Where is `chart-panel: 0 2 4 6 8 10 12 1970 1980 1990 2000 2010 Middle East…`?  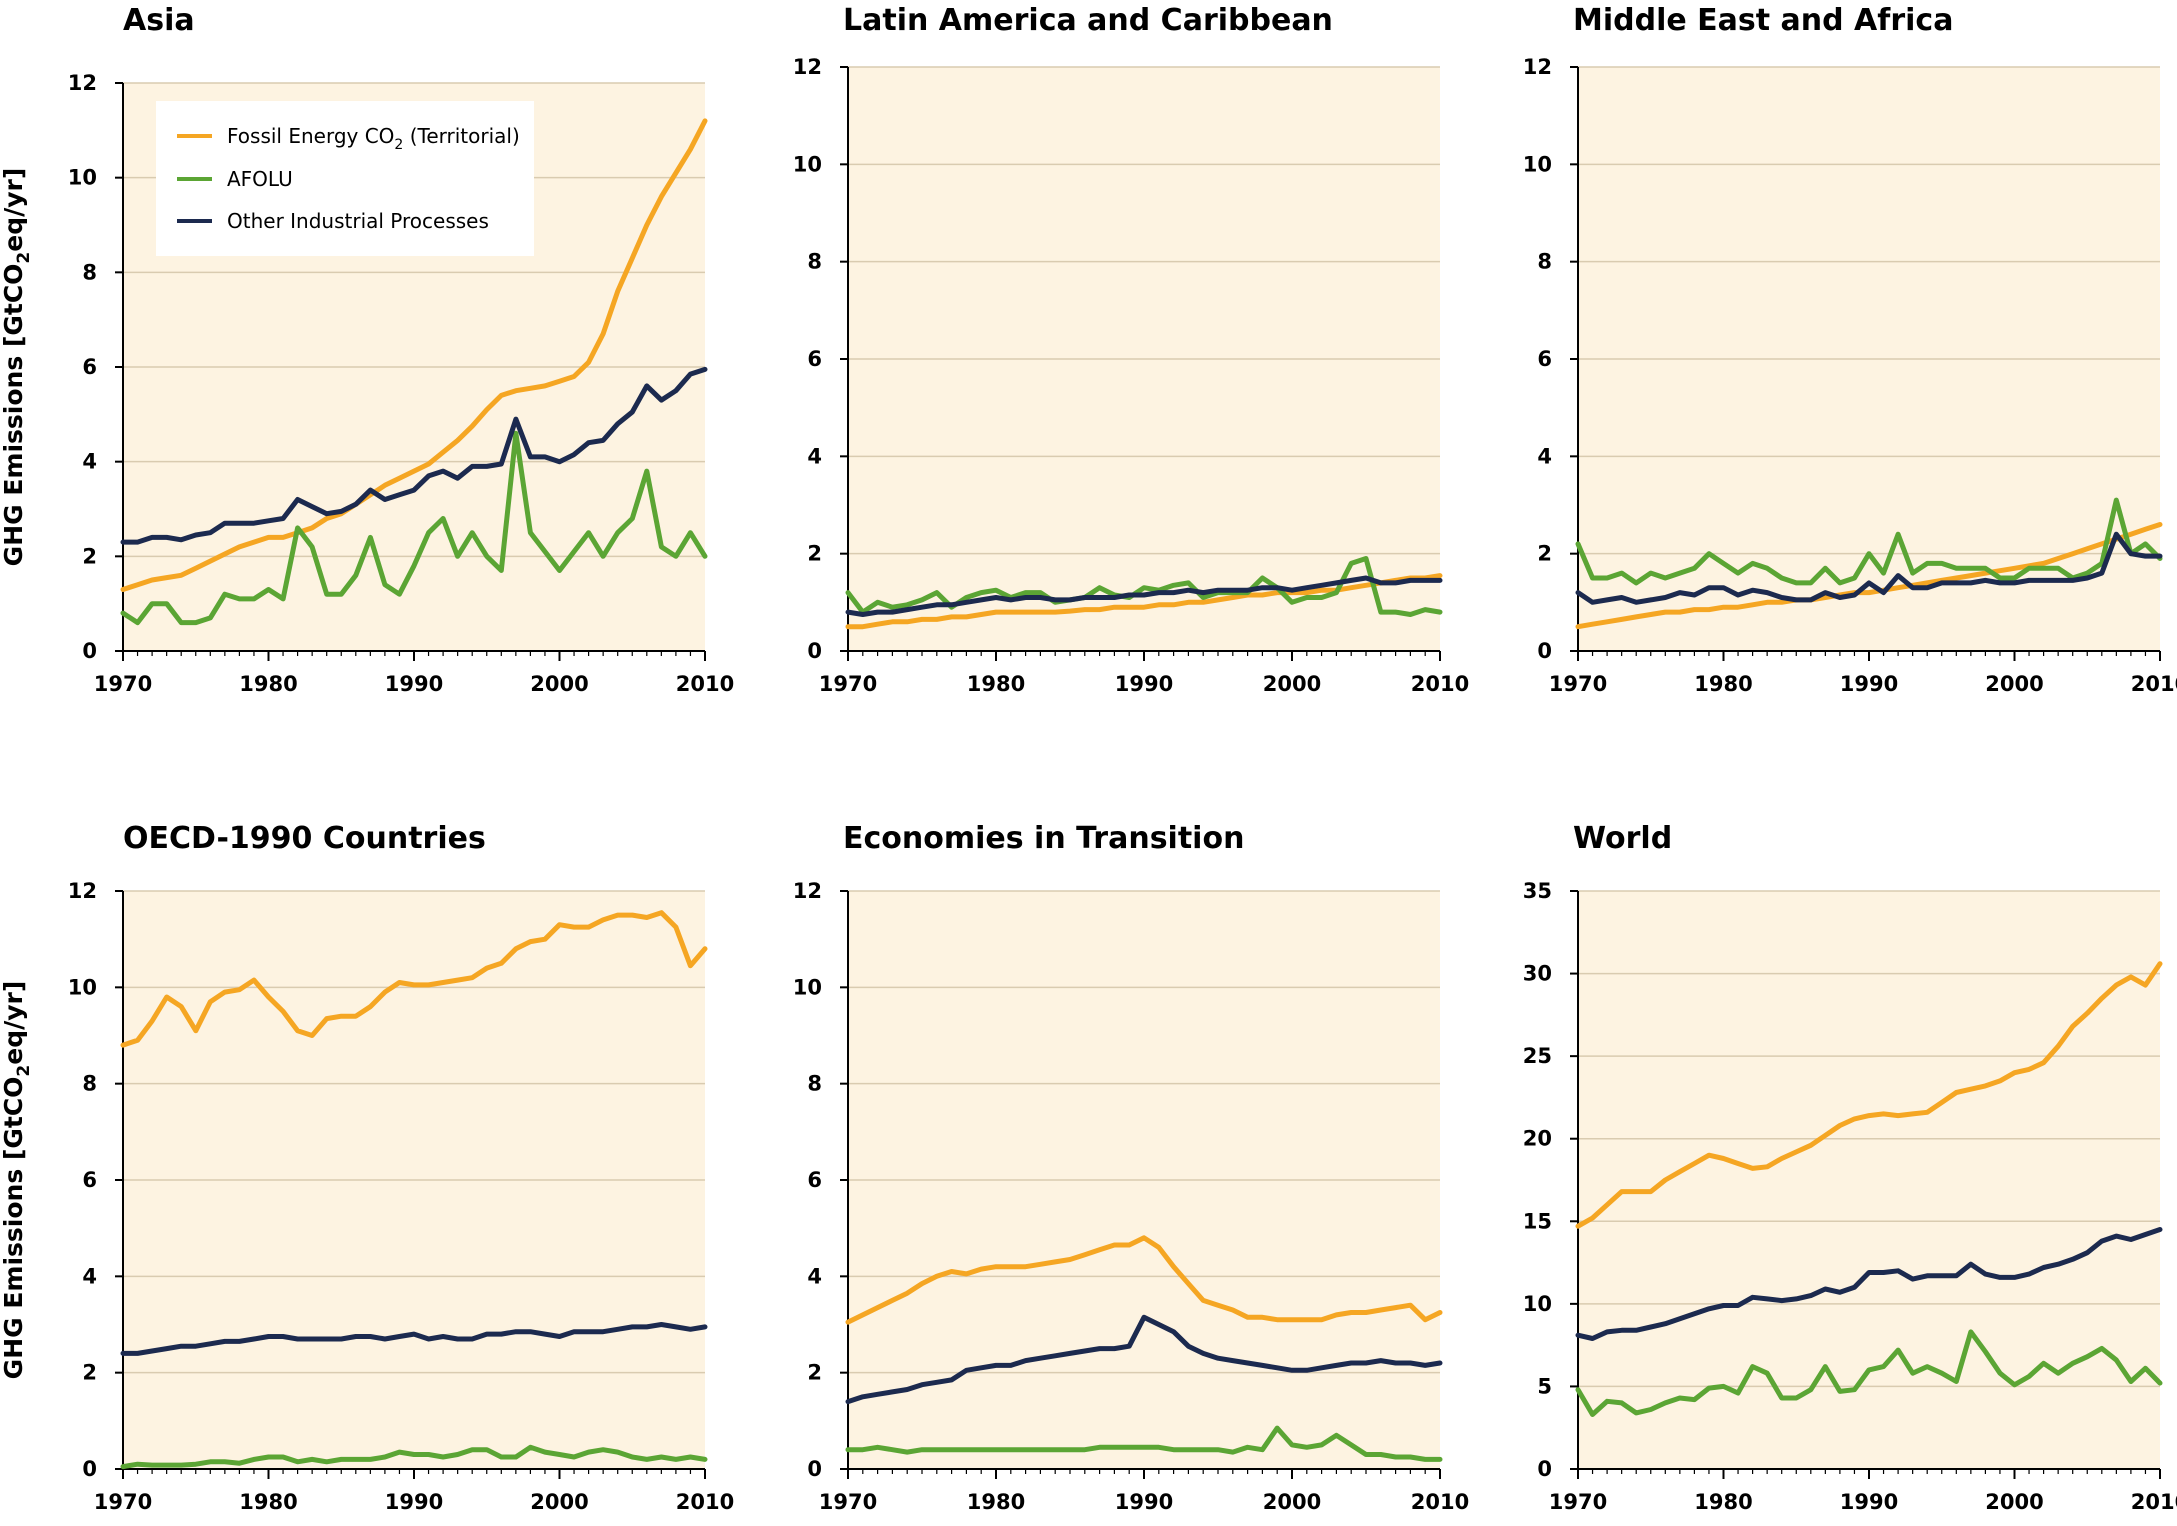 chart-panel: 0 2 4 6 8 10 12 1970 1980 1990 2000 2010 Middle East… is located at coordinates (1850, 349).